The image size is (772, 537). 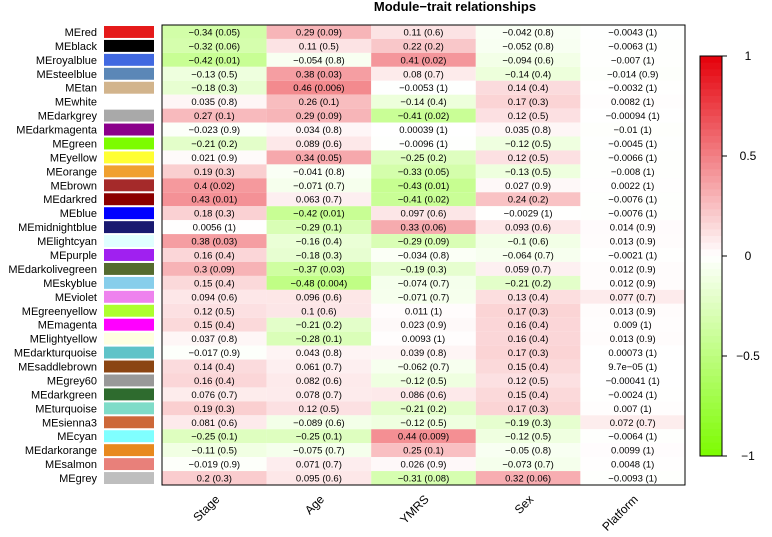 What do you see at coordinates (319, 130) in the screenshot?
I see `cell-label: 0.034 (0.8)` at bounding box center [319, 130].